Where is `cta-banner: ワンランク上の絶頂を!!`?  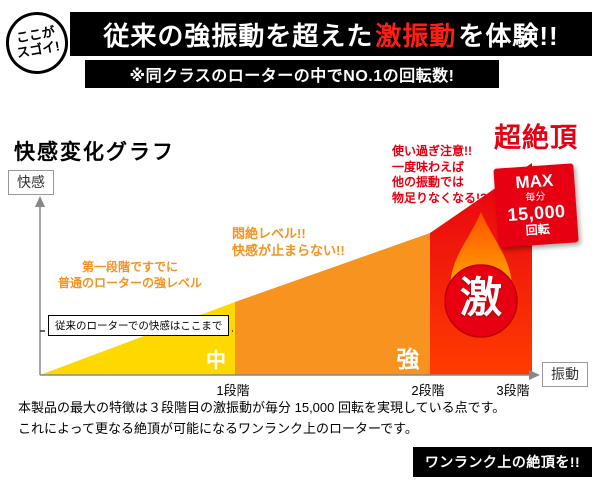
cta-banner: ワンランク上の絶頂を!! is located at coordinates (502, 462).